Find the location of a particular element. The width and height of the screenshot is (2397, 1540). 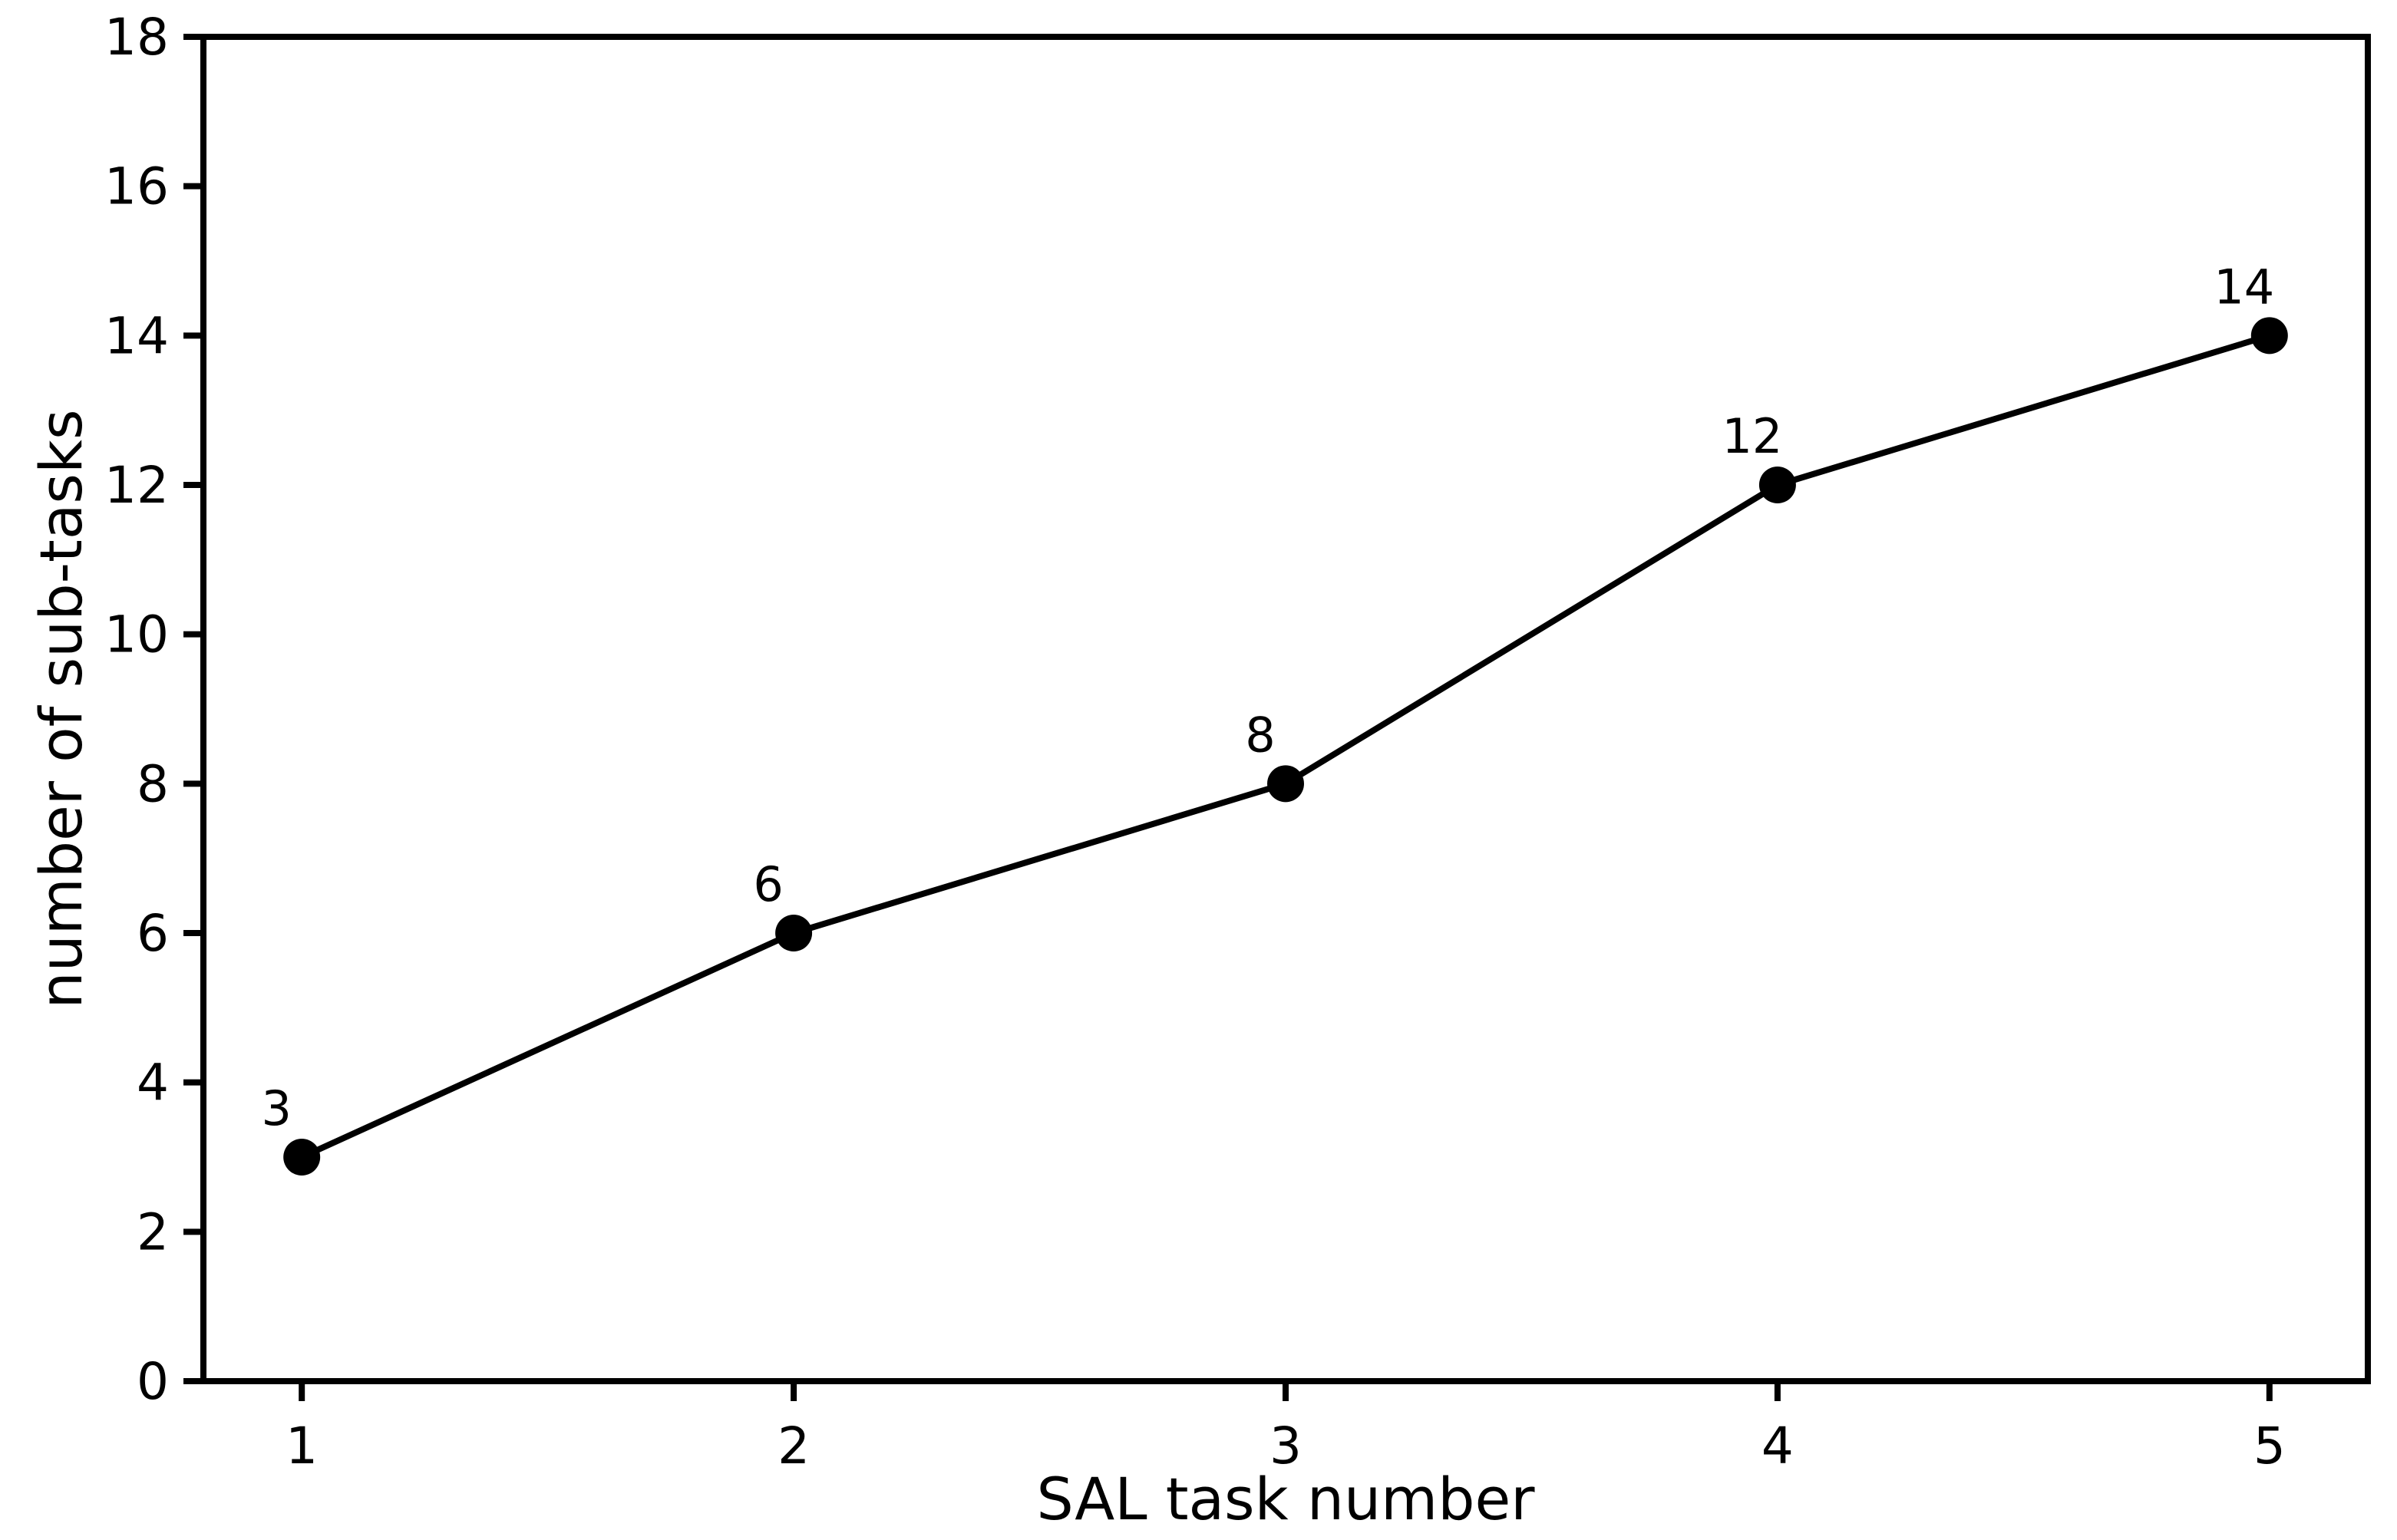

y-axis-tick-label: 12 is located at coordinates (136, 486).